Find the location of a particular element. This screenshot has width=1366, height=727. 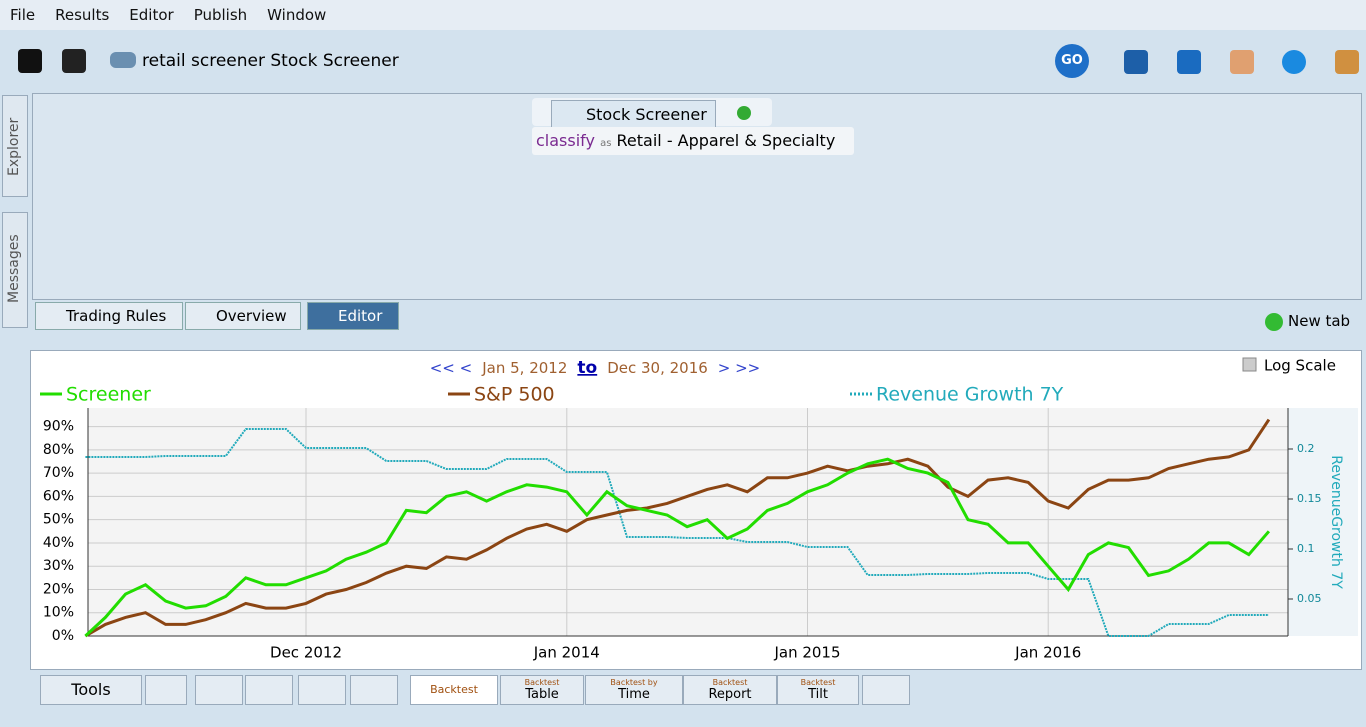

legend-label: Screener is located at coordinates (108, 395).